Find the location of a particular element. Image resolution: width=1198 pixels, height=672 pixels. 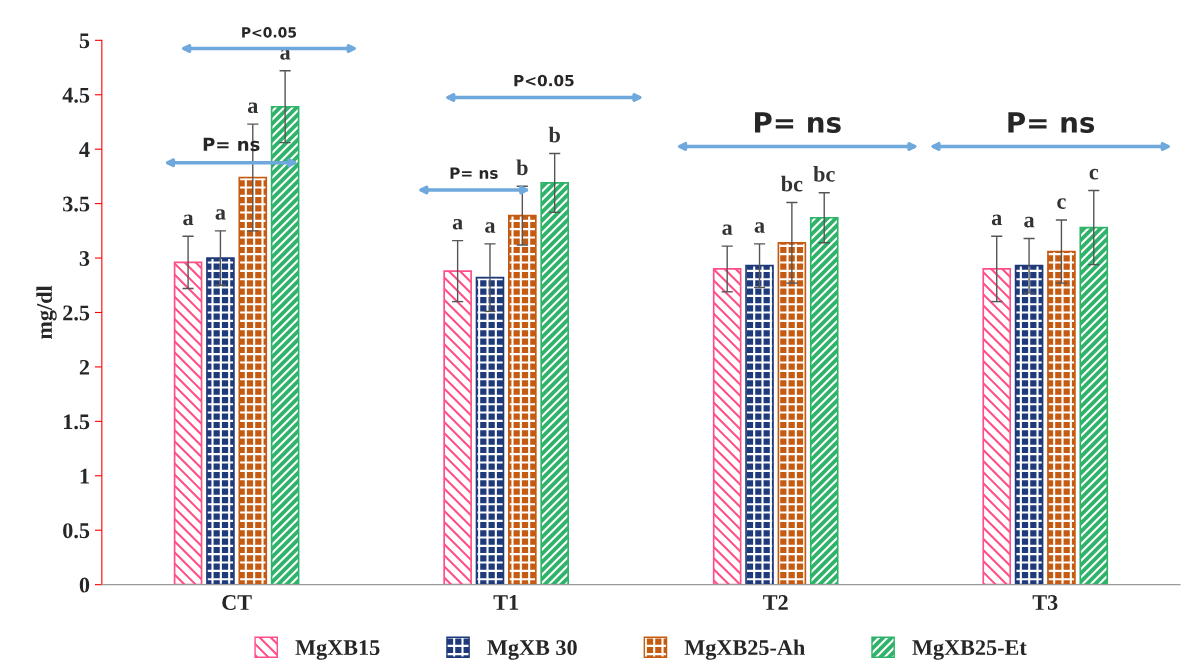

x-tick-label: T3 is located at coordinates (1045, 602).